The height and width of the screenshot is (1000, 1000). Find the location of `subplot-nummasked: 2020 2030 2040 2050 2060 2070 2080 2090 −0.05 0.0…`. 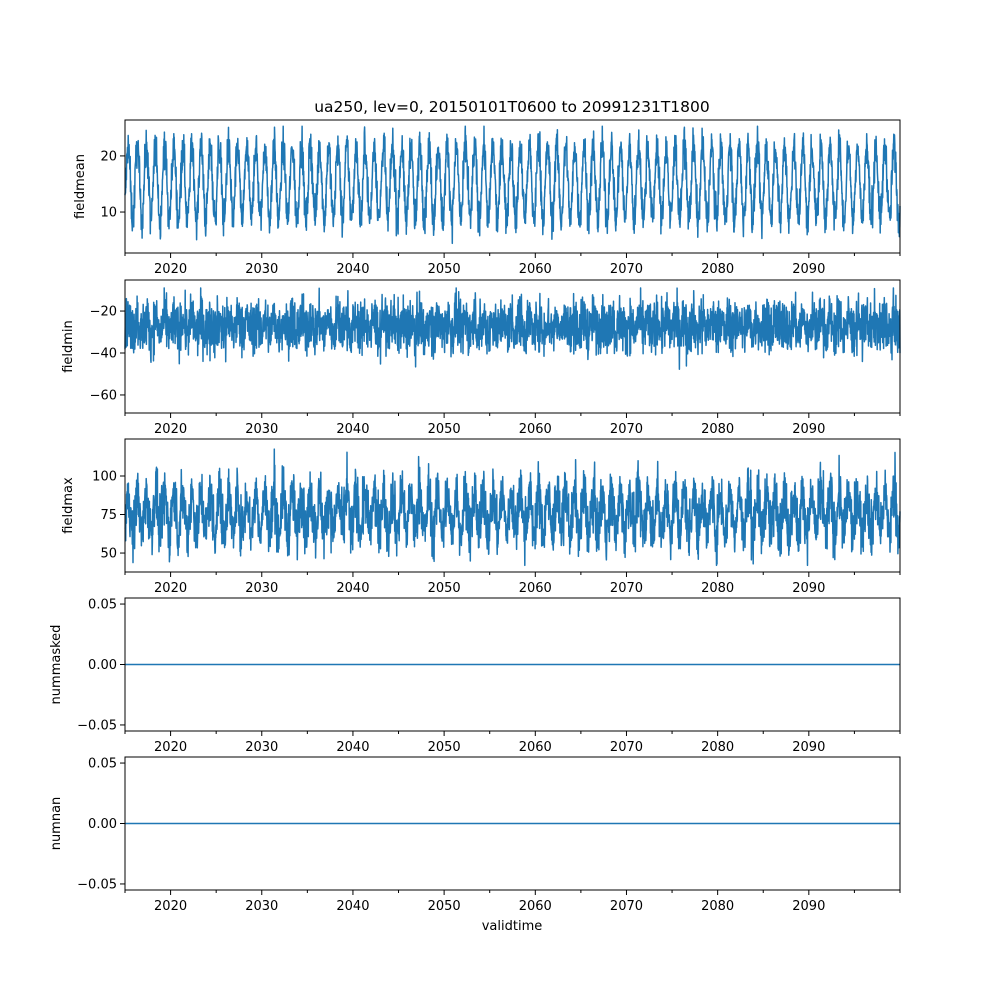

subplot-nummasked: 2020 2030 2040 2050 2060 2070 2080 2090 −0.05 0.0… is located at coordinates (475, 676).